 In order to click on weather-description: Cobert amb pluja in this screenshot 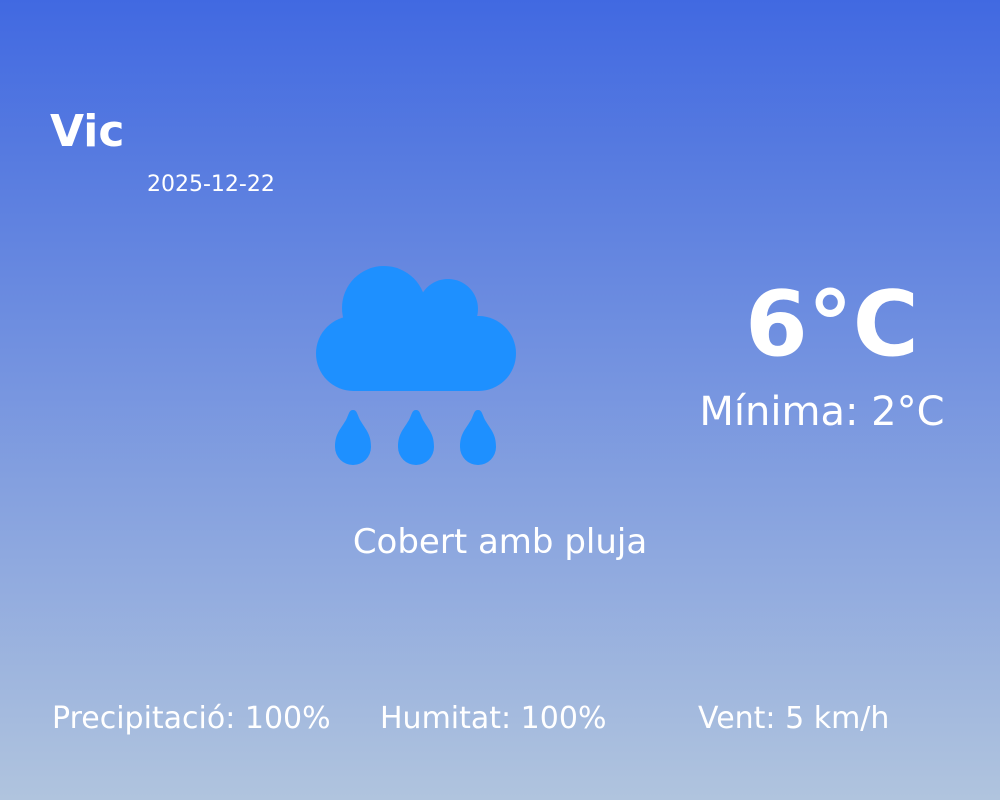, I will do `click(500, 542)`.